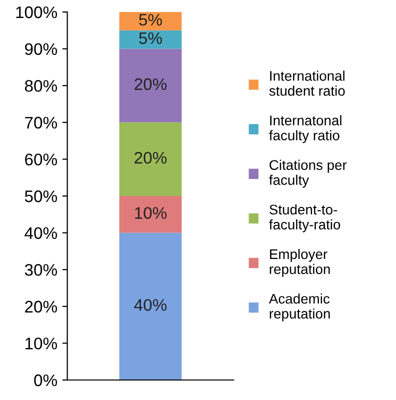  What do you see at coordinates (41, 270) in the screenshot?
I see `y-tick-label: 30%` at bounding box center [41, 270].